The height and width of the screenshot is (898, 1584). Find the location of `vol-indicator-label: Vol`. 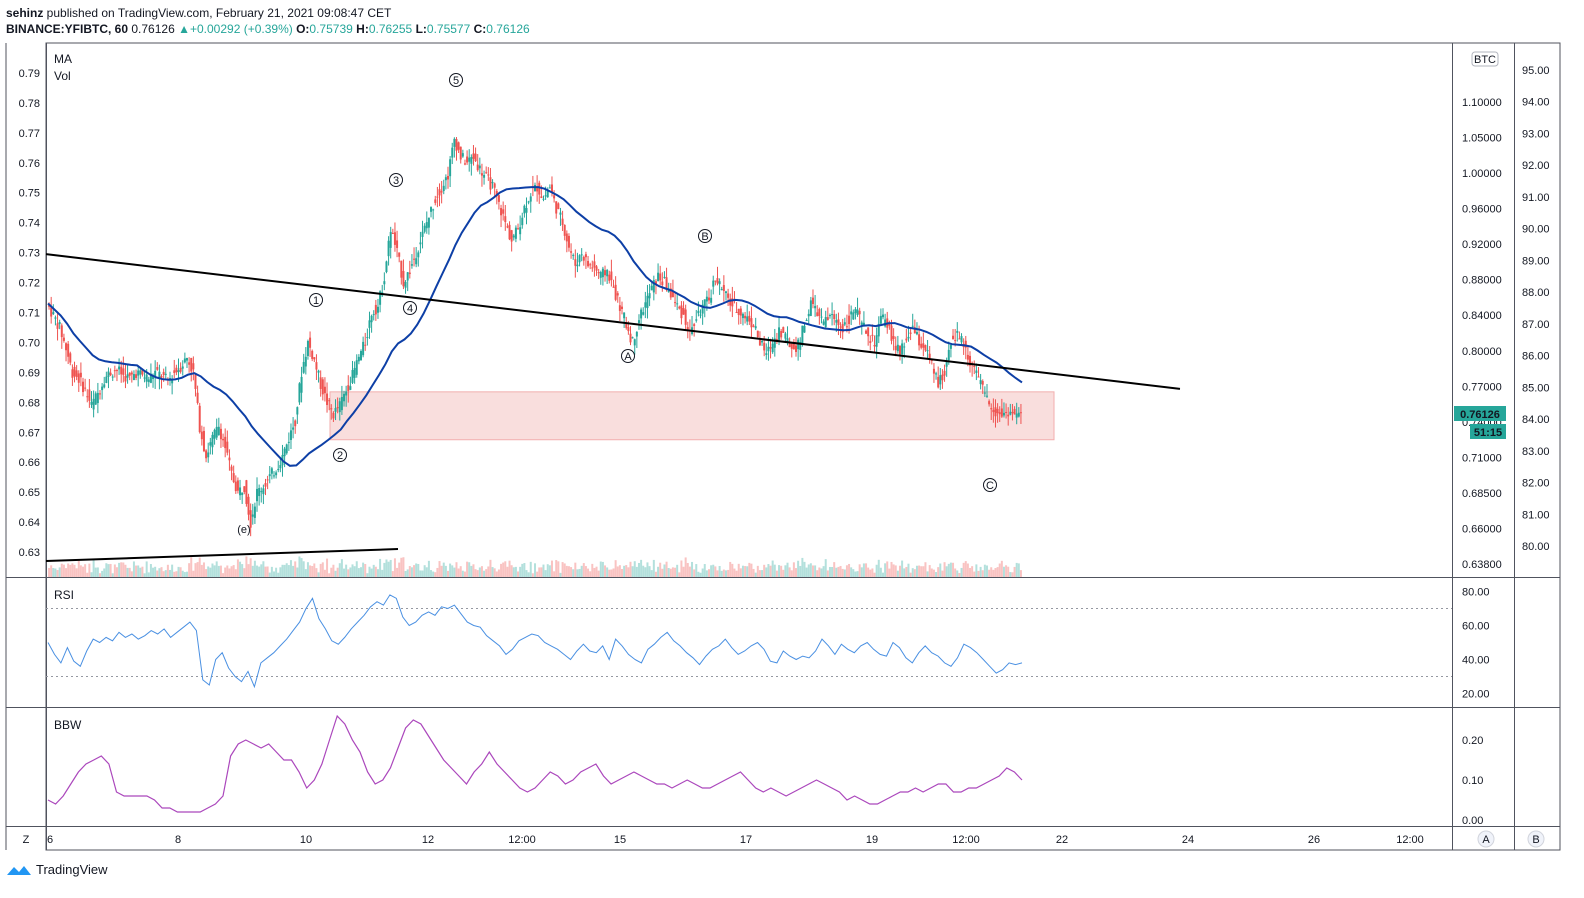

vol-indicator-label: Vol is located at coordinates (62, 76).